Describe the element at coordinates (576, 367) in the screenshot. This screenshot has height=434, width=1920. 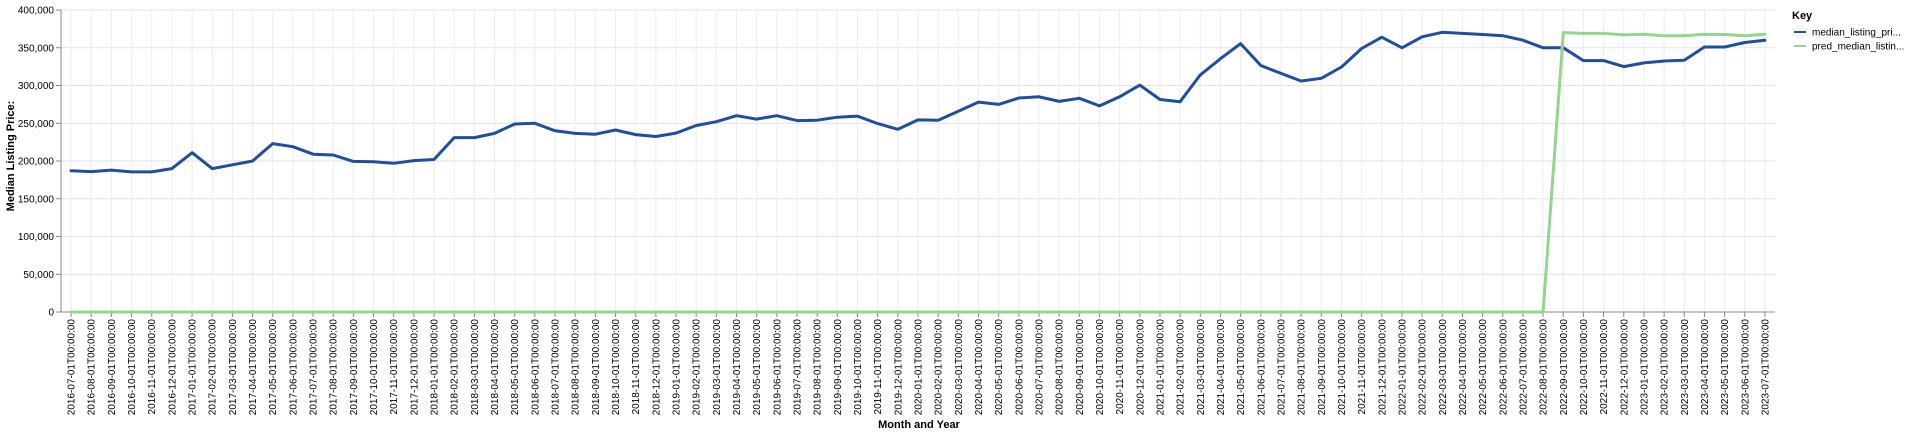
I see `x-tick-label: 2018-08-01T00:00:00` at that location.